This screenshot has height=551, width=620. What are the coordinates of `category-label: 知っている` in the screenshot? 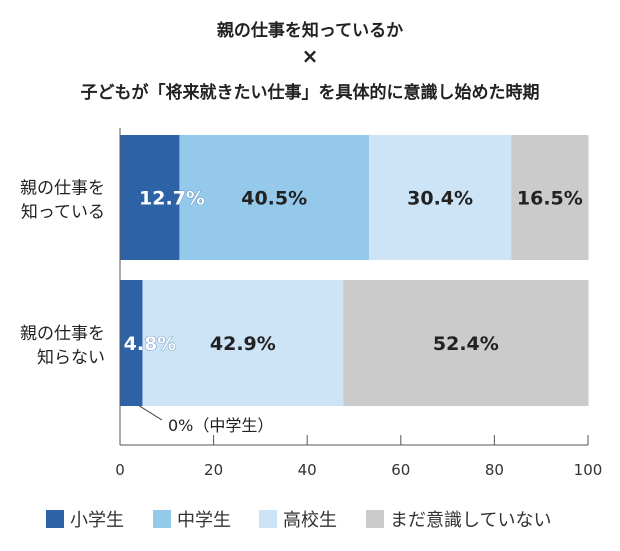 It's located at (63, 213).